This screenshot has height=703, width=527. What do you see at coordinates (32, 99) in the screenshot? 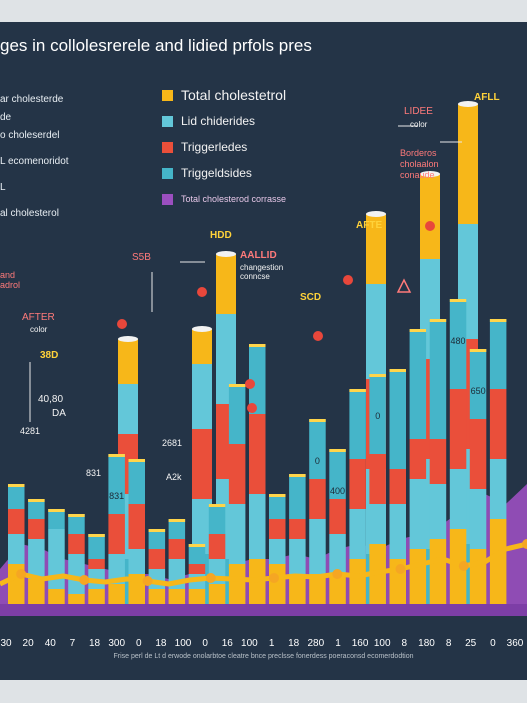
I see `side-label-1: ar cholesterde` at bounding box center [32, 99].